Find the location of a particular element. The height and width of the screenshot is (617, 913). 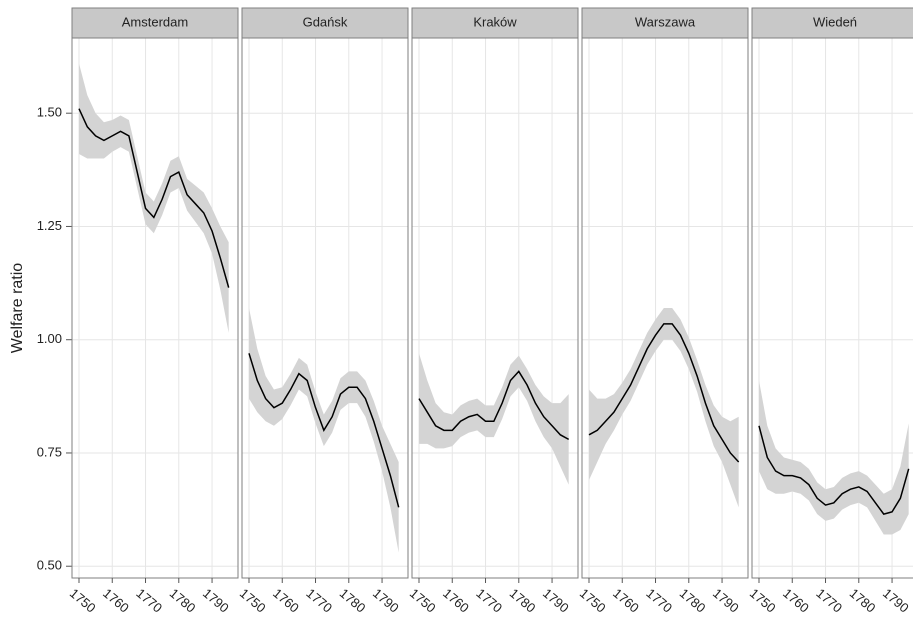

facet-title: Kraków is located at coordinates (495, 21).